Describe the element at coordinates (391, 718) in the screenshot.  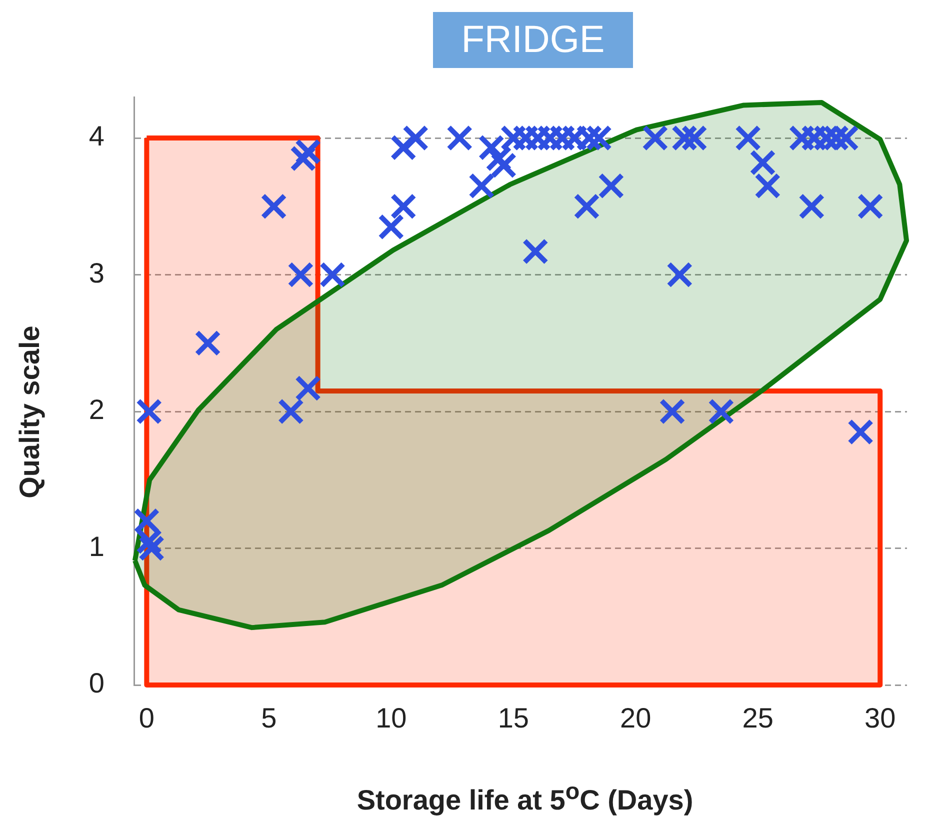
I see `x-tick-label: 10` at that location.